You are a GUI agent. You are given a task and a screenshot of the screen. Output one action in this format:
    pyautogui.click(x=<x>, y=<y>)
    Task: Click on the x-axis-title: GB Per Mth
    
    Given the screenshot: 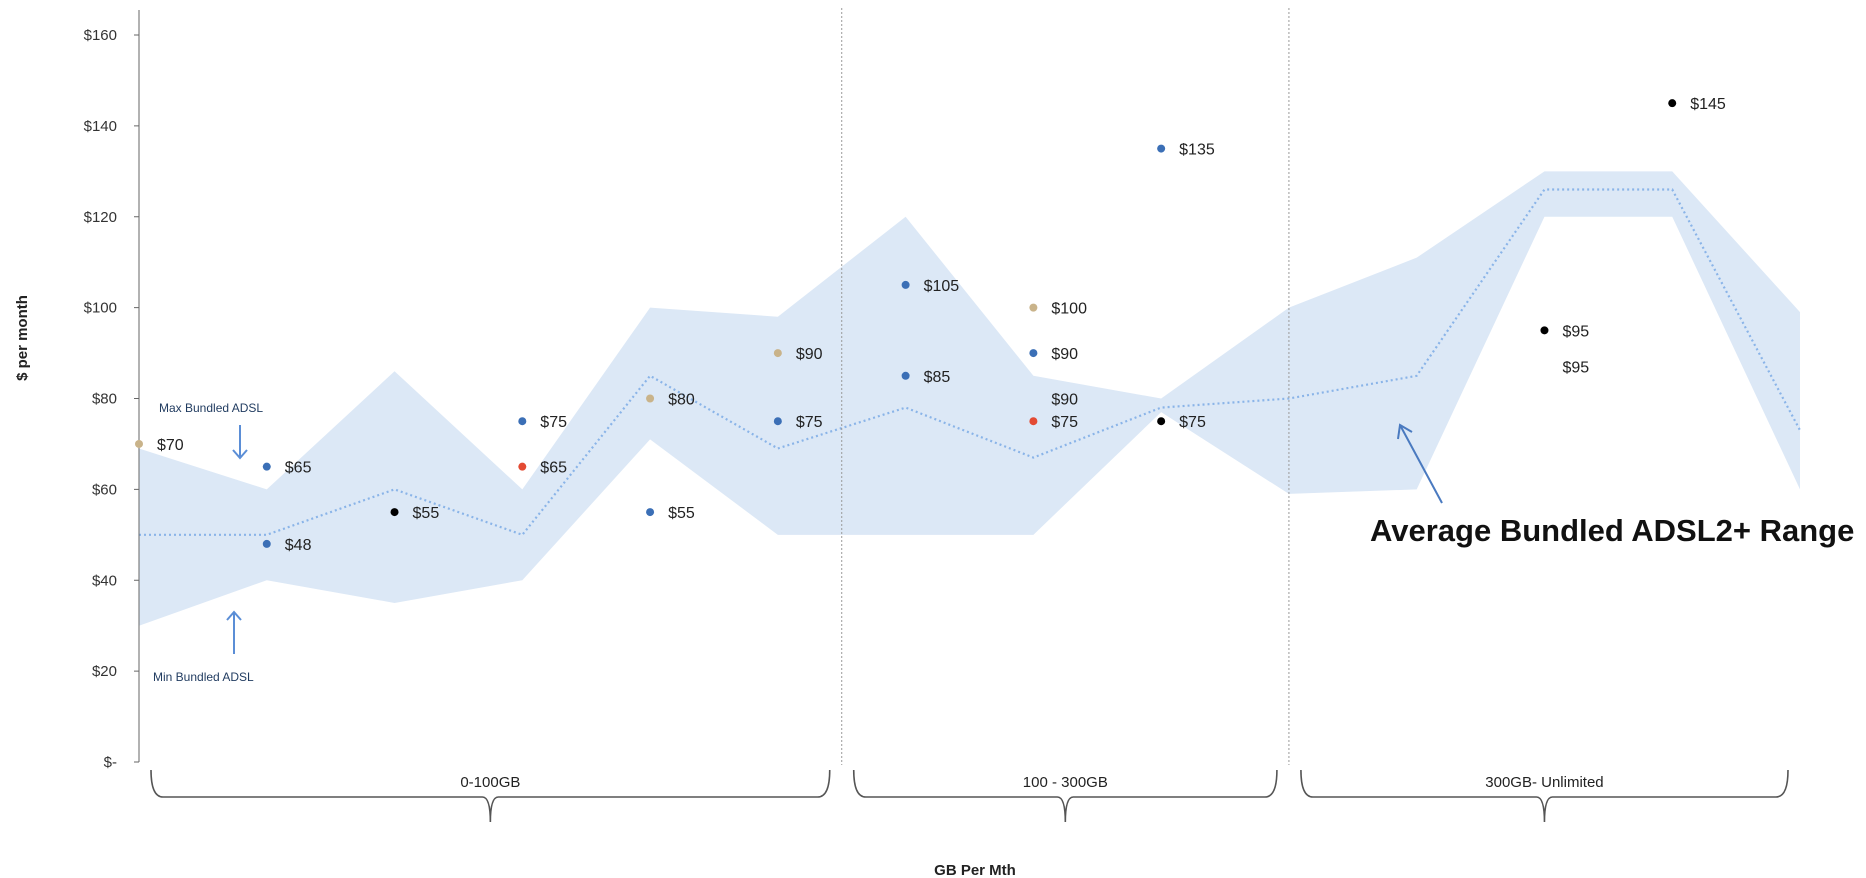 What is the action you would take?
    pyautogui.click(x=975, y=870)
    